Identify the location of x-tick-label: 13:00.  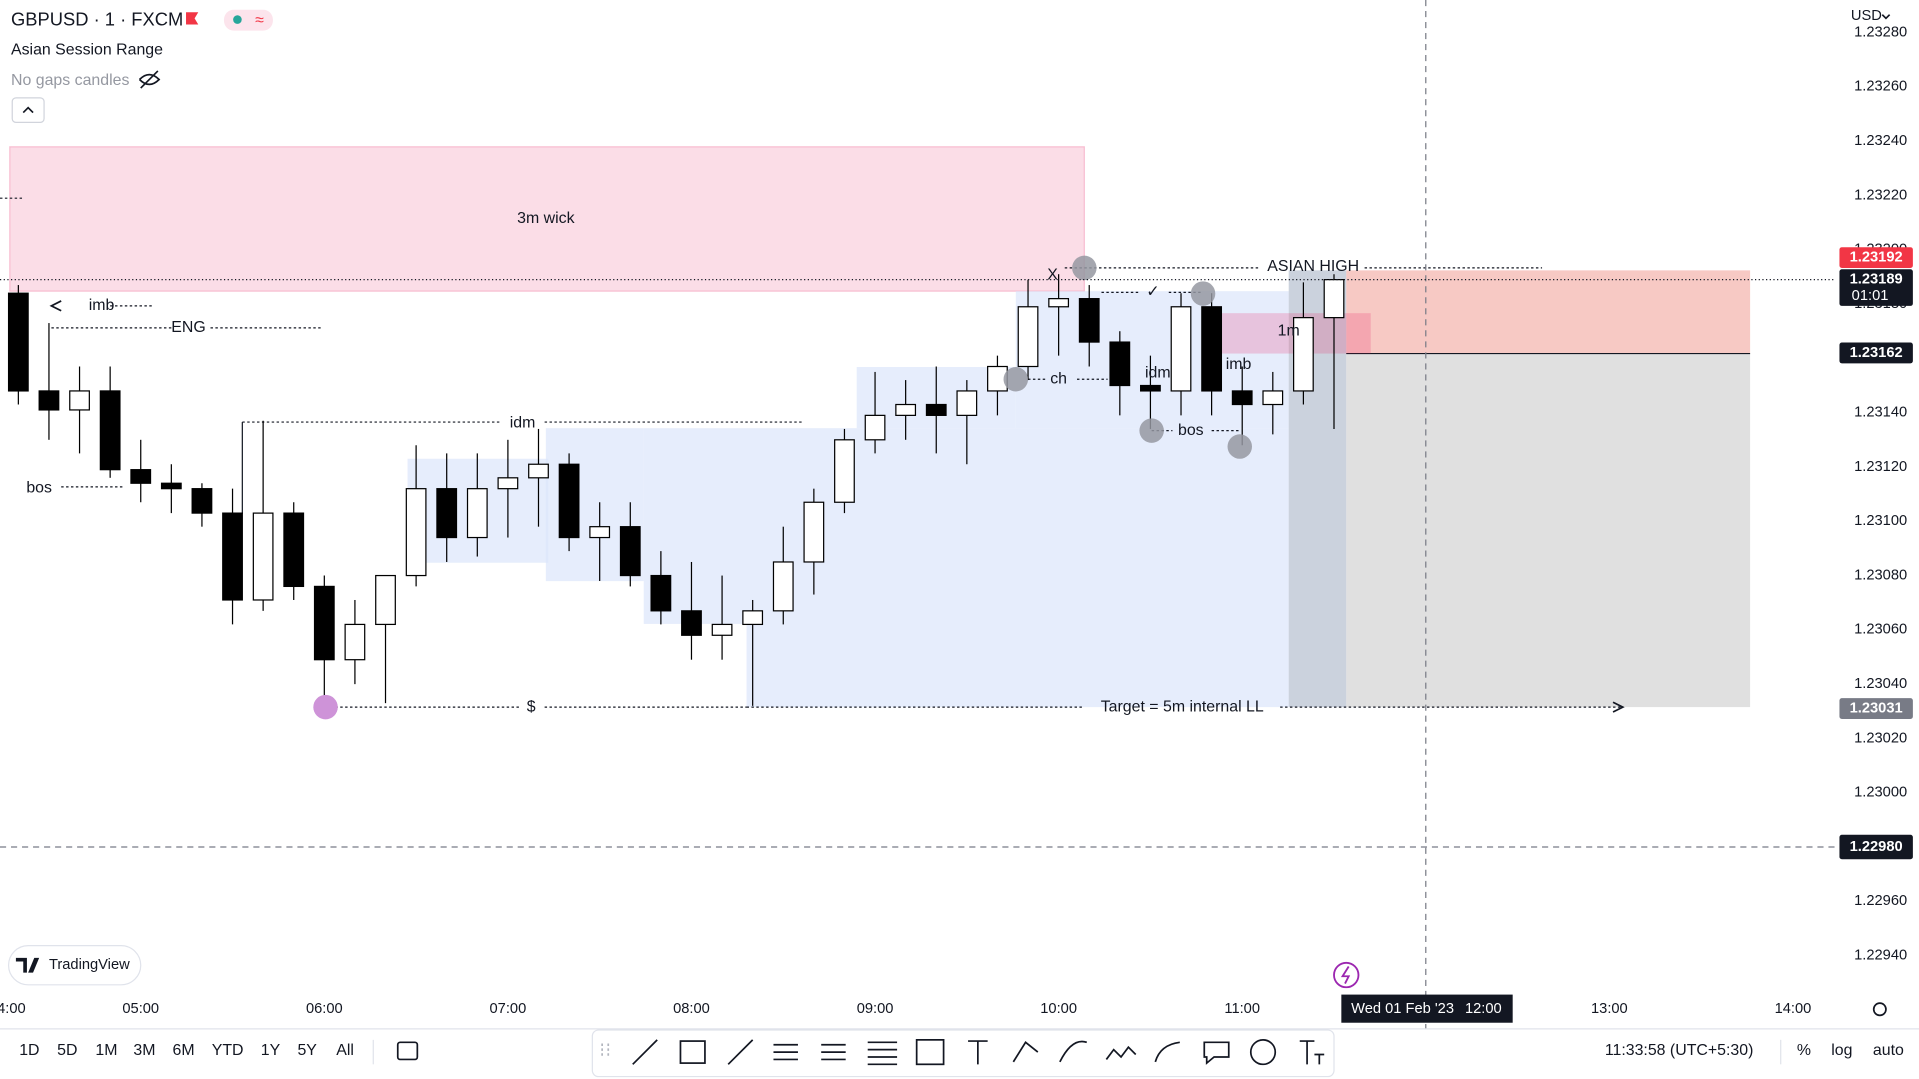
(1609, 1009).